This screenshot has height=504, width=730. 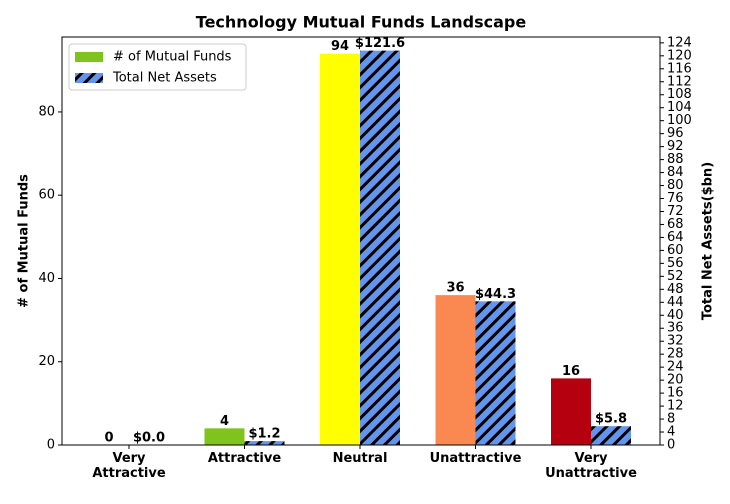 I want to click on y2-tick-label: 68, so click(x=675, y=224).